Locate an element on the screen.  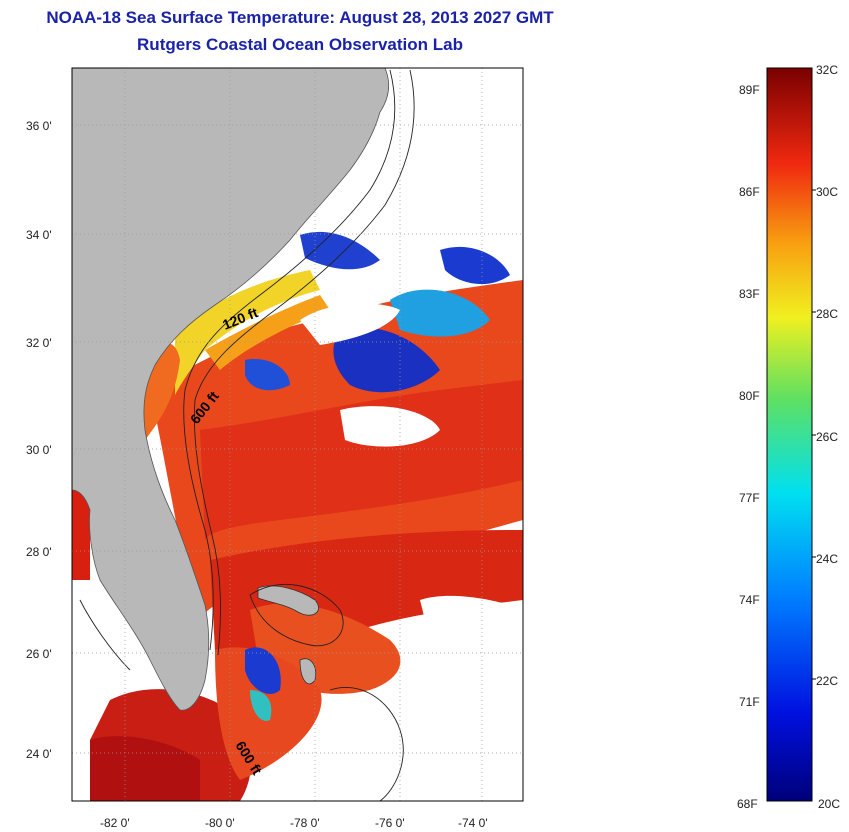
colorbar-c-label: 20C is located at coordinates (829, 804).